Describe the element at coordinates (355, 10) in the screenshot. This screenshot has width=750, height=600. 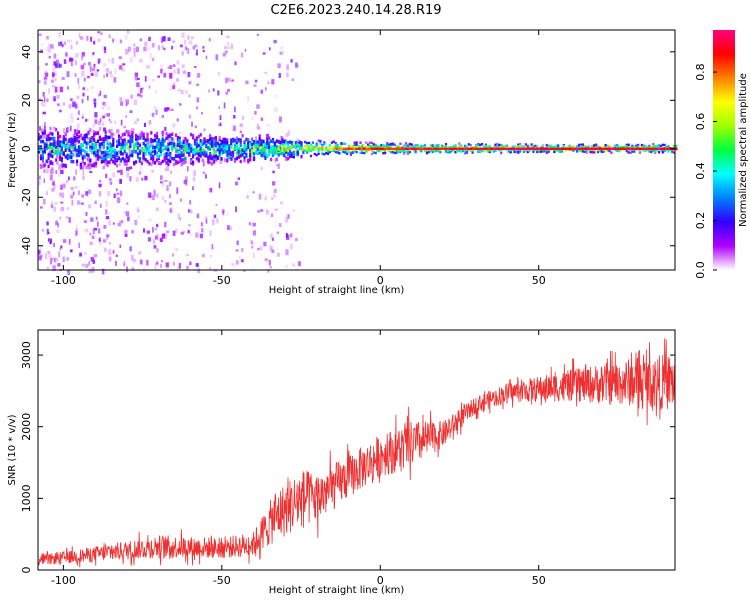
I see `figure-title: C2E6.2023.240.14.28.R19` at that location.